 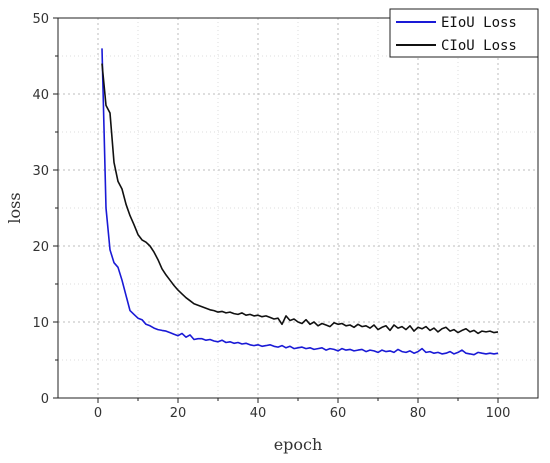 What do you see at coordinates (40, 19) in the screenshot?
I see `y-tick-label: 50` at bounding box center [40, 19].